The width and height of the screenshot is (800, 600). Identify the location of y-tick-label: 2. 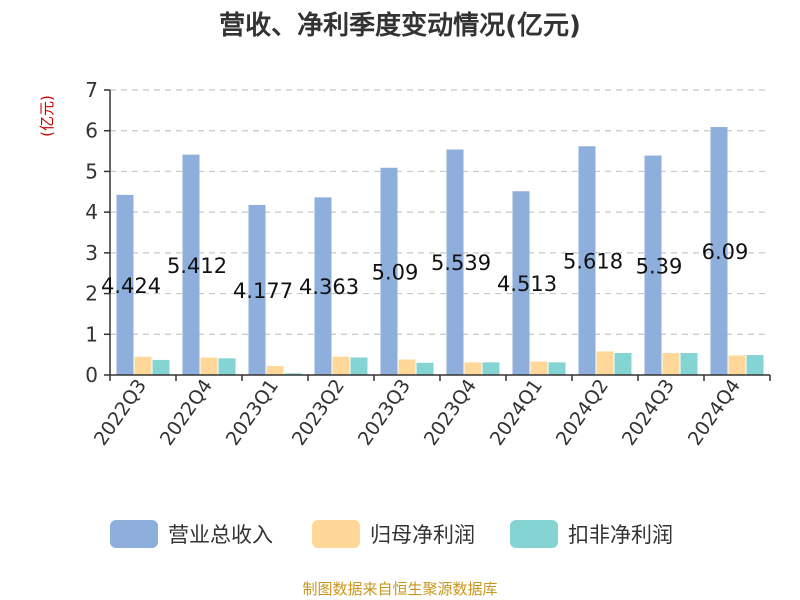
(91, 294).